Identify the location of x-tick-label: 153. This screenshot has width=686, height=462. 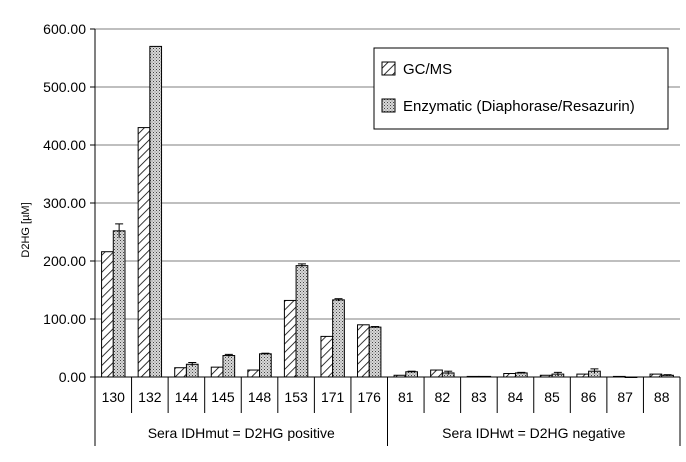
(296, 397).